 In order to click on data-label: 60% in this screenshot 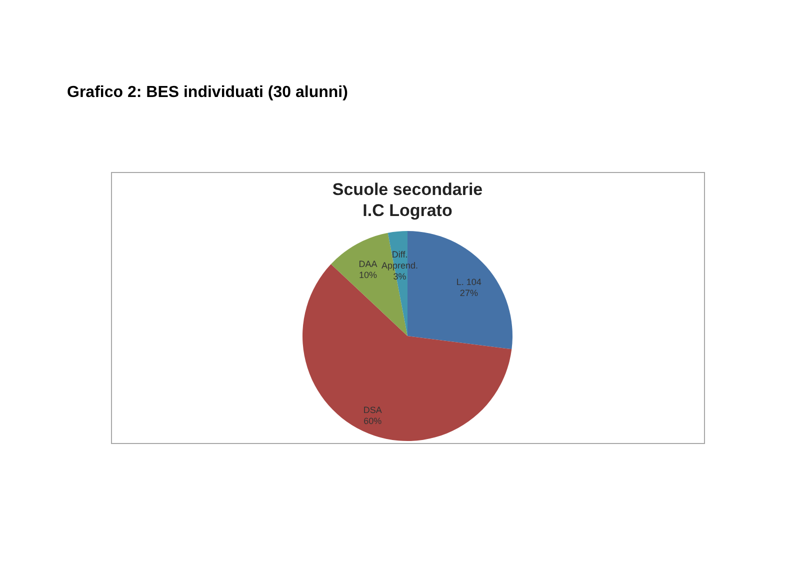, I will do `click(373, 421)`.